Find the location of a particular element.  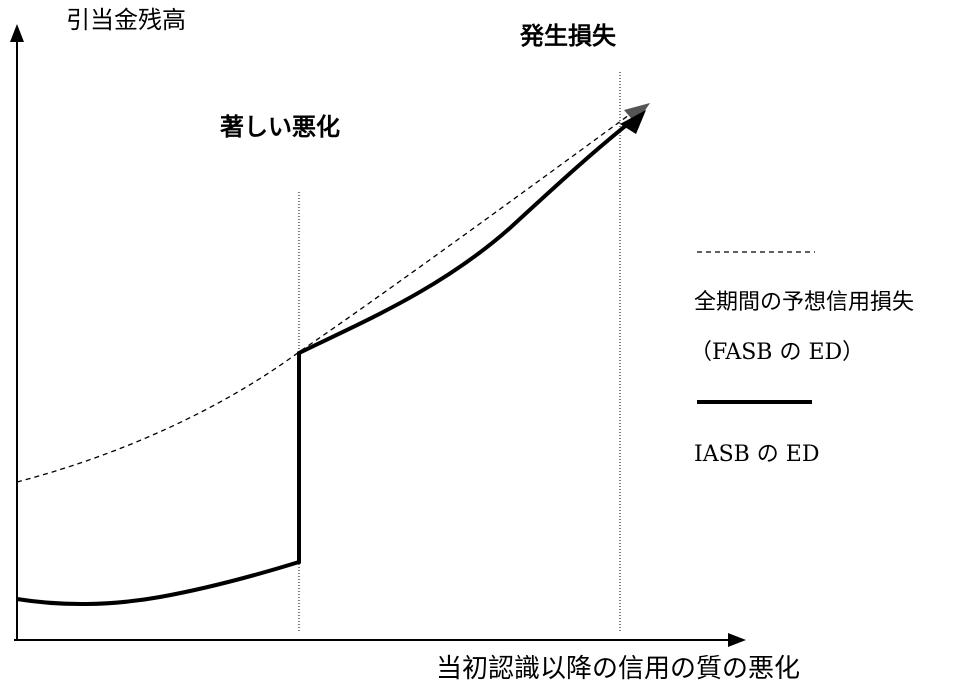

legend-iasb-label: IASB の ED is located at coordinates (757, 454).